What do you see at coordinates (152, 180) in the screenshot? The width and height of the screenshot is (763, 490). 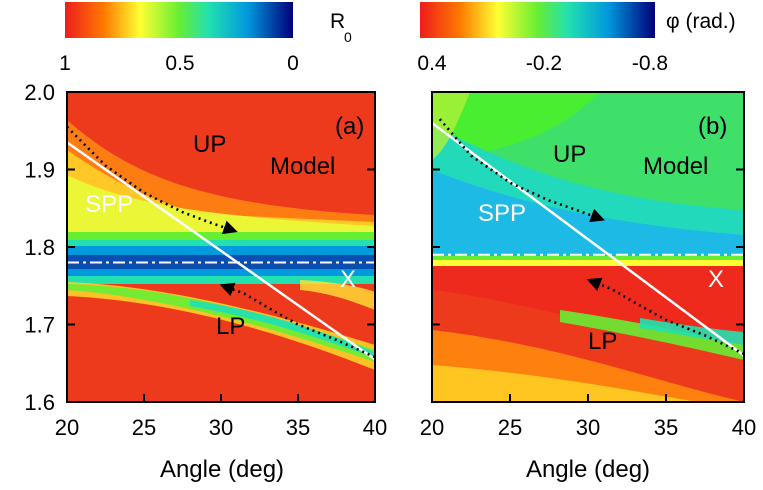 I see `panel-a-up-arrow` at bounding box center [152, 180].